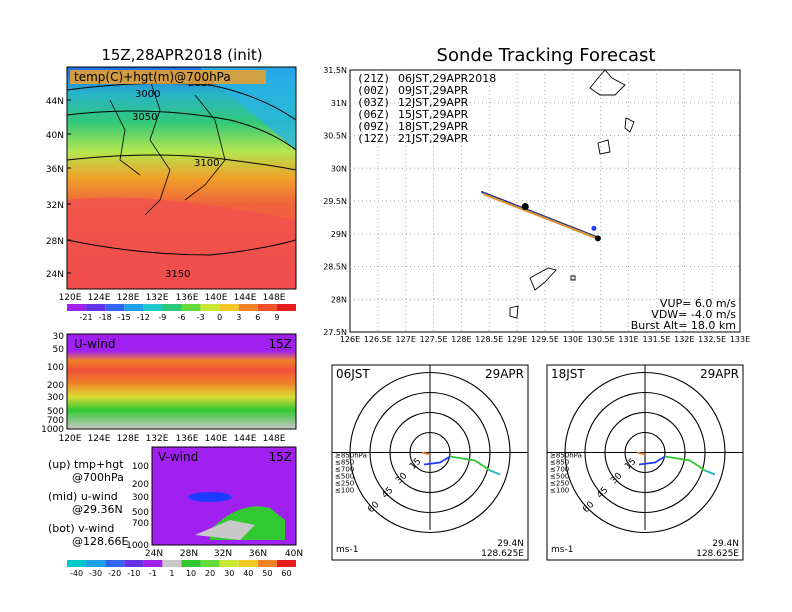 Image resolution: width=792 pixels, height=612 pixels. I want to click on lat-tick-label: 32N, so click(55, 206).